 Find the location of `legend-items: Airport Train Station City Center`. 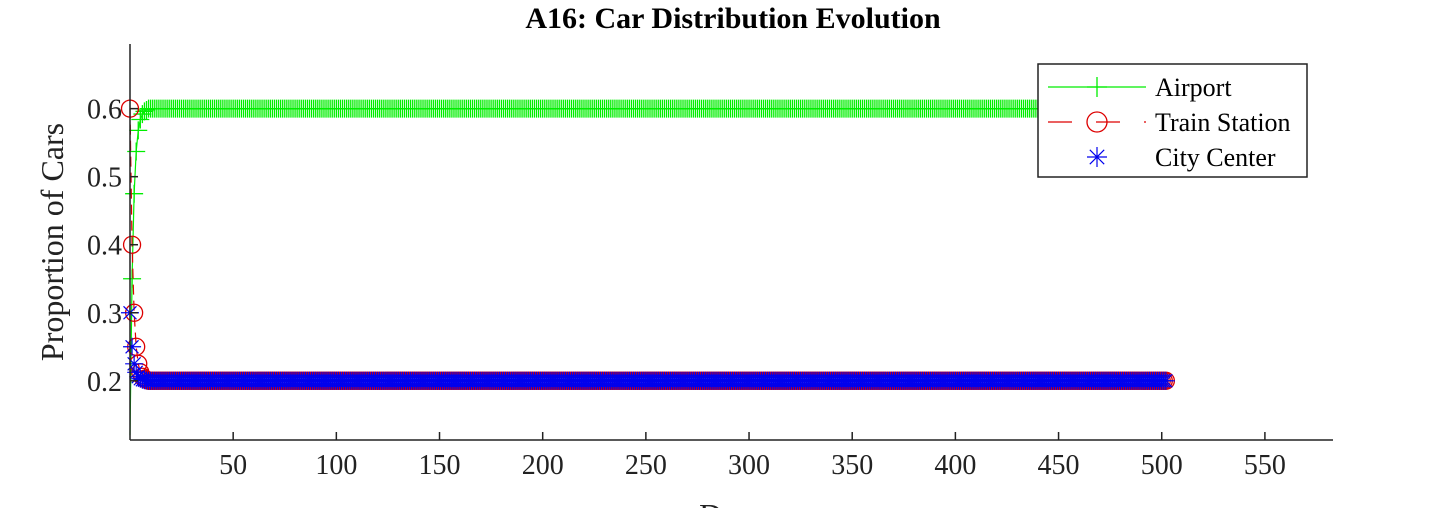

legend-items: Airport Train Station City Center is located at coordinates (1169, 122).